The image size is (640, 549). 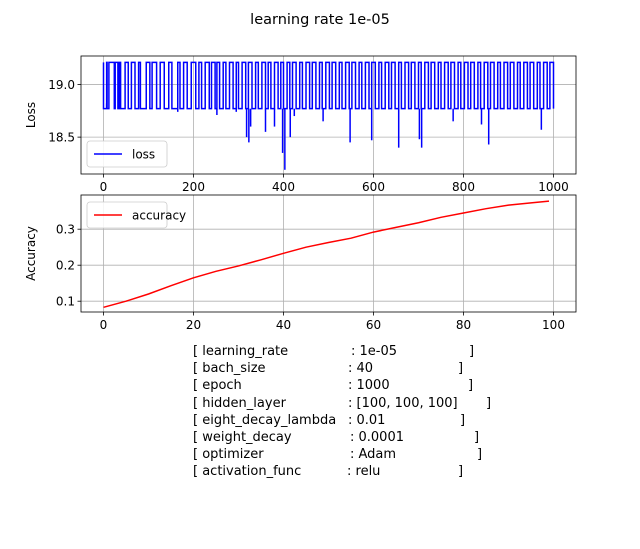 I want to click on config-key: [ activation_func, so click(x=247, y=472).